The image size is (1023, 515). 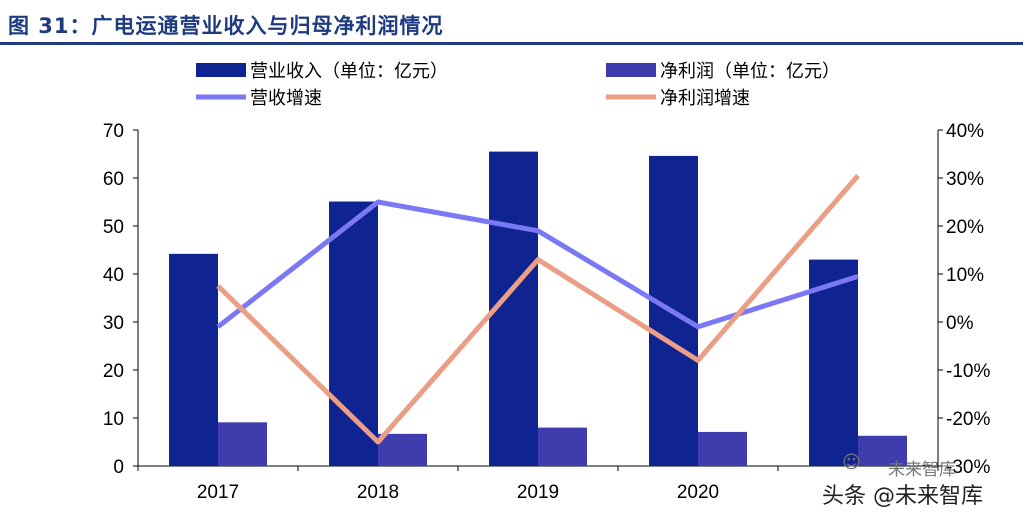 I want to click on figure-title: 图 31：广电运通营业收入与归母净利润情况, so click(x=226, y=26).